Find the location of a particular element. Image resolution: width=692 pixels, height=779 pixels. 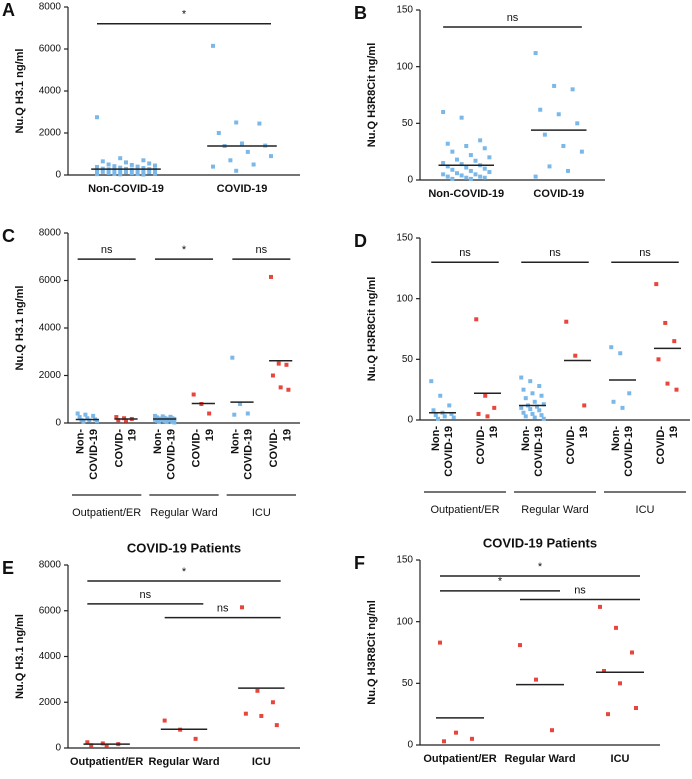

y-tick-label: 2000 is located at coordinates (50, 702).